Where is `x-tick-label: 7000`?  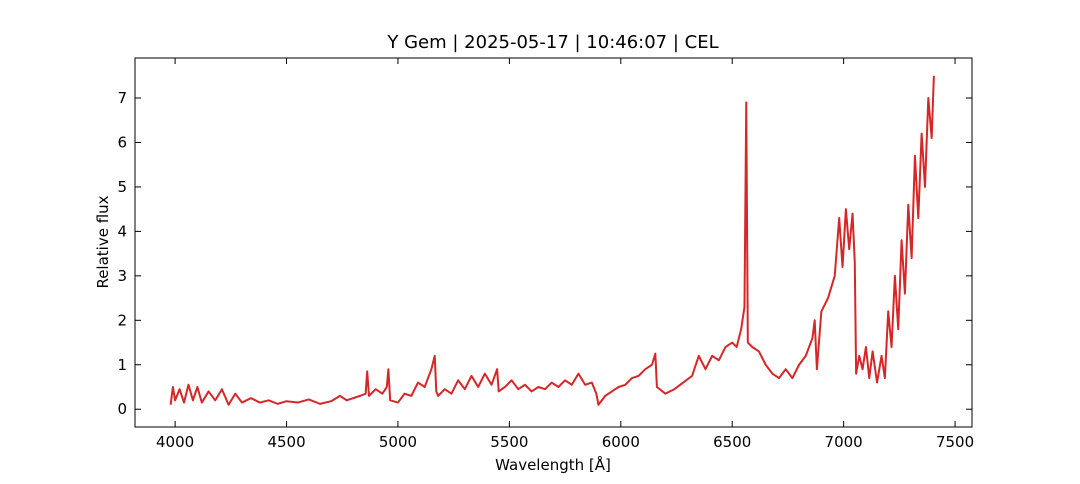 x-tick-label: 7000 is located at coordinates (844, 442).